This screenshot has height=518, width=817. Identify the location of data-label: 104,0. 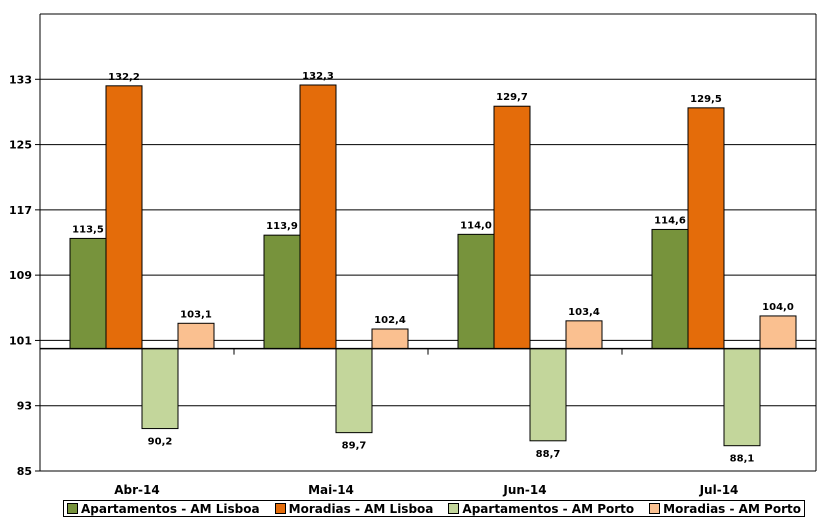
(778, 307).